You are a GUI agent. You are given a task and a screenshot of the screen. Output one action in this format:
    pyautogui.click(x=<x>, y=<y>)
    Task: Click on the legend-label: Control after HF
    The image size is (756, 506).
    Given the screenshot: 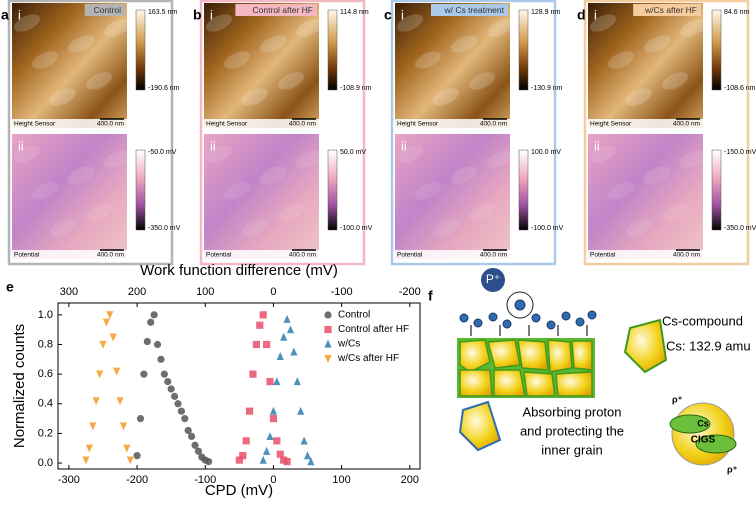 What is the action you would take?
    pyautogui.click(x=373, y=329)
    